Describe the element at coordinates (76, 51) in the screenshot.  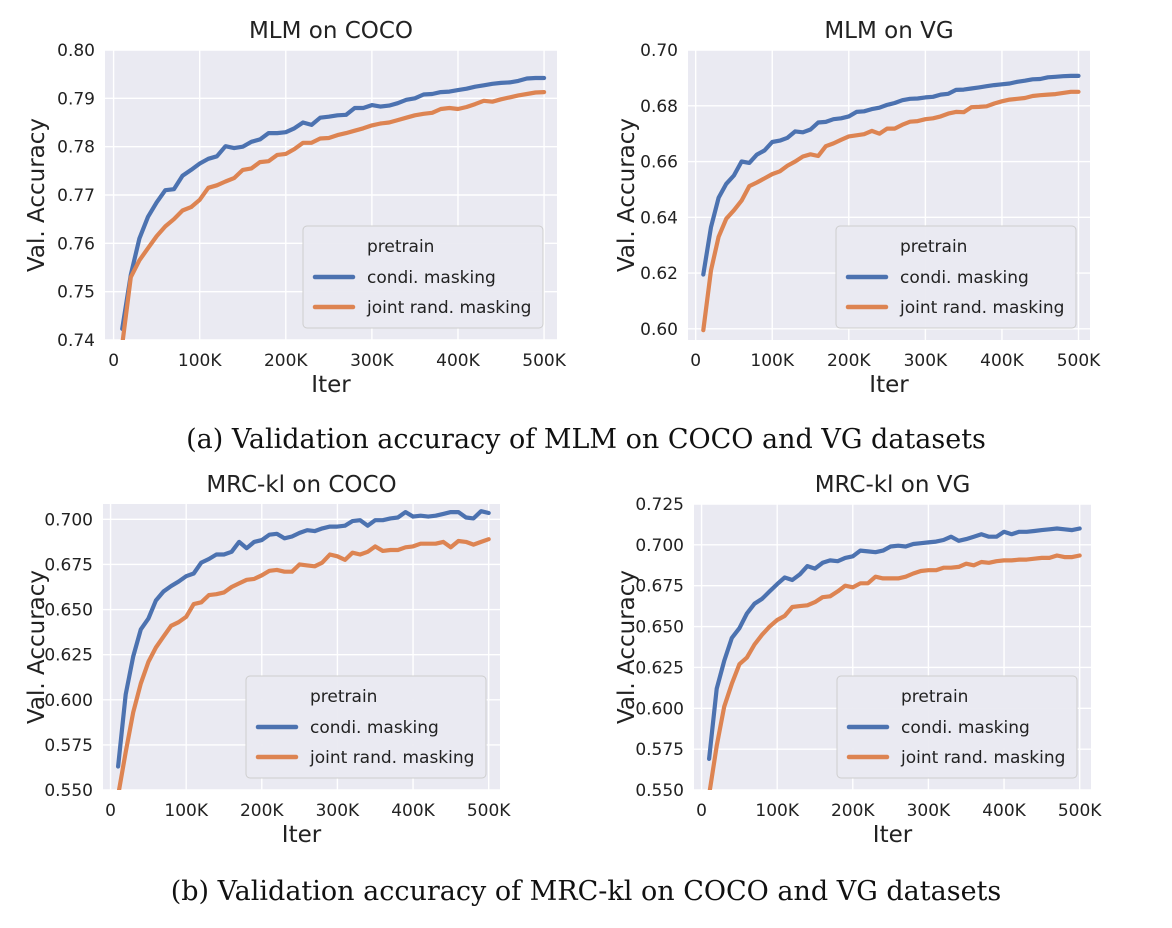
I see `y-tick-label: 0.80` at that location.